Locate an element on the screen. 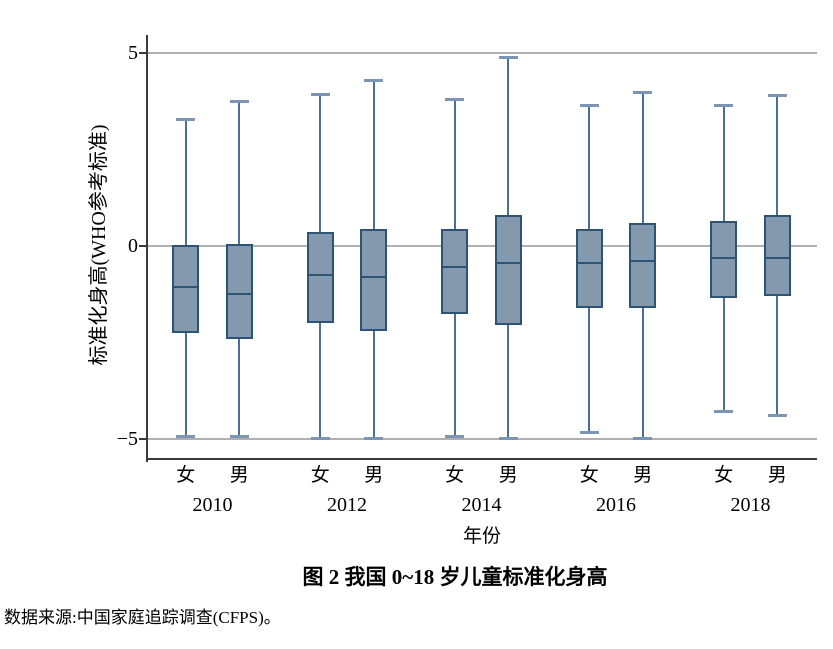  x-year-label-2010: 2010 is located at coordinates (212, 505).